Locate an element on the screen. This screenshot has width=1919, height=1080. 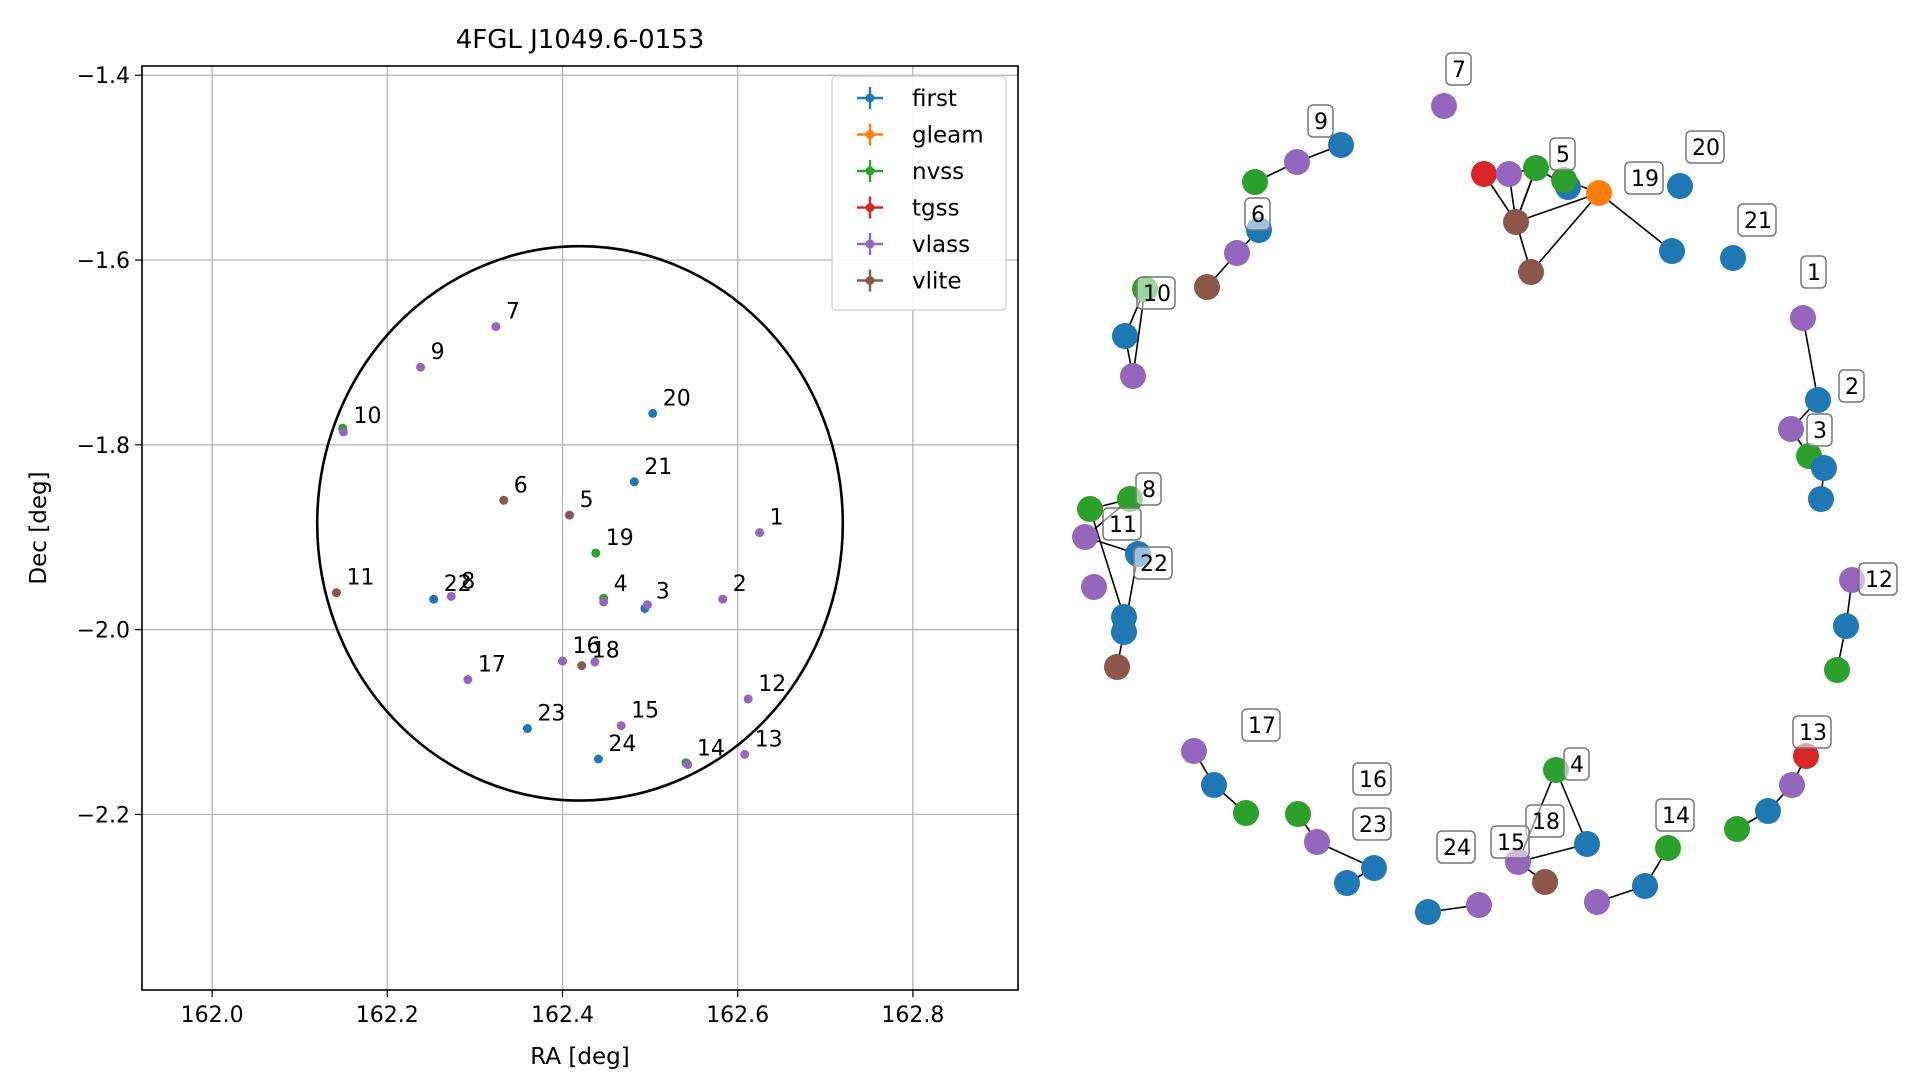
x-tick-label: 162.4 is located at coordinates (562, 1015).